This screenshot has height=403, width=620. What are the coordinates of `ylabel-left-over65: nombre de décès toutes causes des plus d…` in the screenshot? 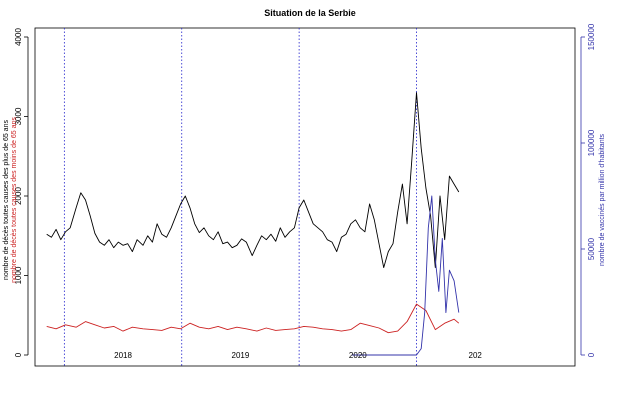 It's located at (6, 200).